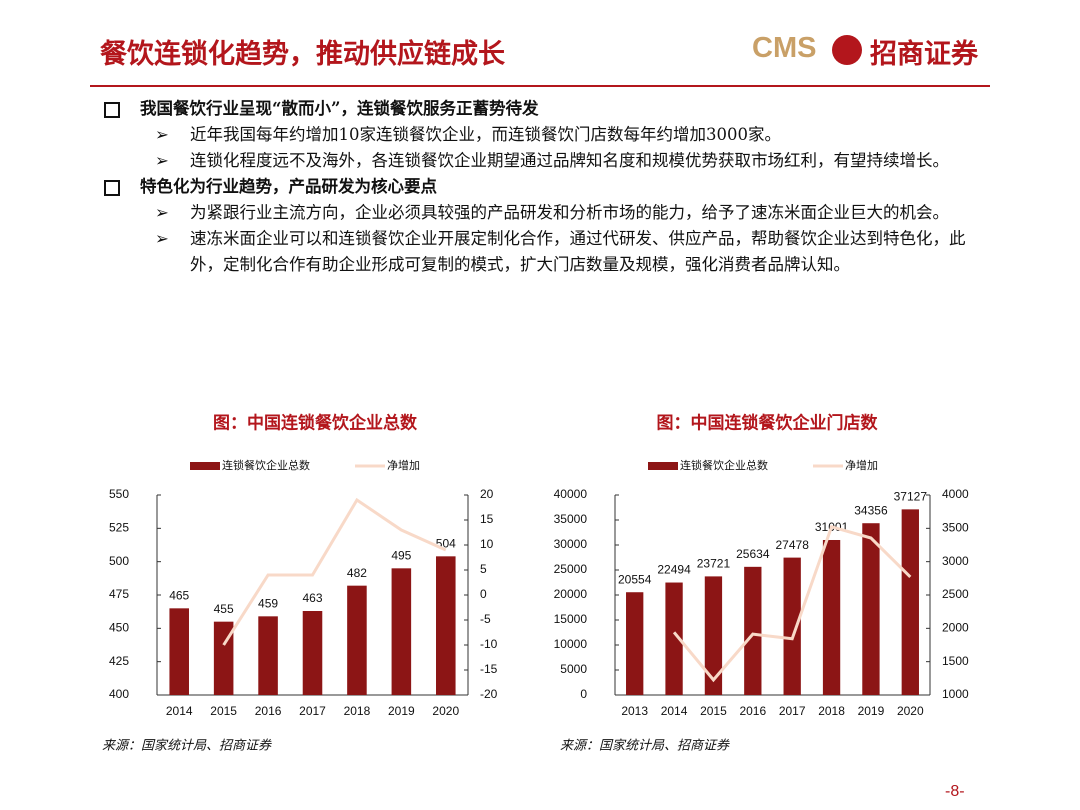 The image size is (1080, 810). Describe the element at coordinates (571, 644) in the screenshot. I see `y-tick-label: 10000` at that location.